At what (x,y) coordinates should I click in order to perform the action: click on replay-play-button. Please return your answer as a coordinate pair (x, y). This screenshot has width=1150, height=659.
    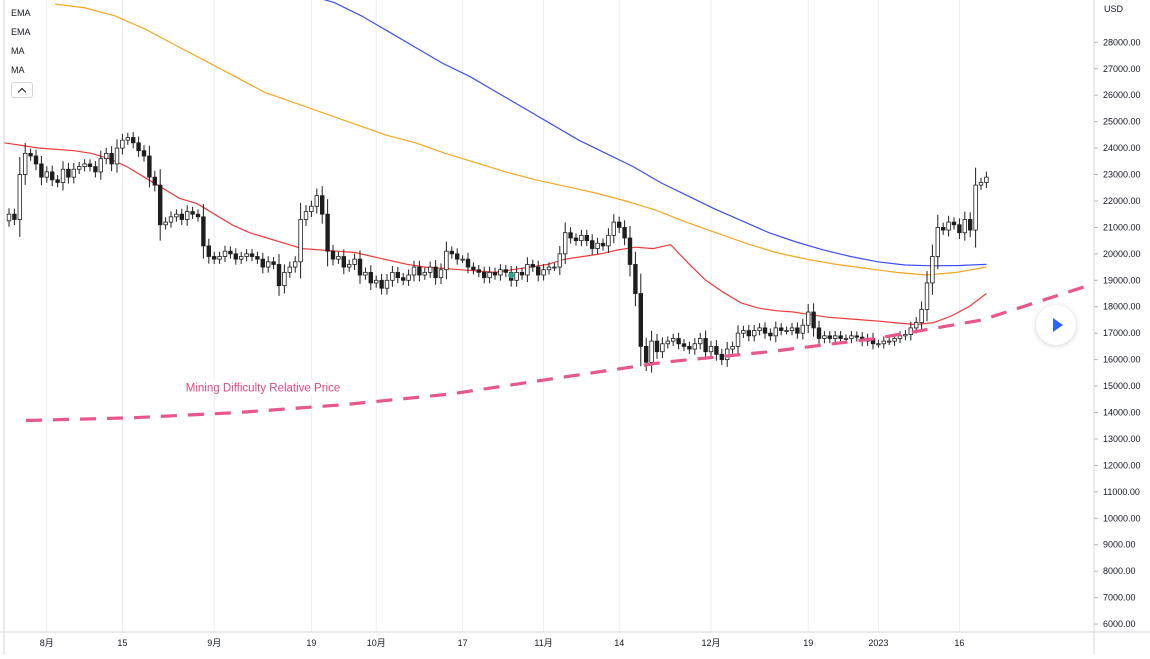
    Looking at the image, I should click on (1056, 325).